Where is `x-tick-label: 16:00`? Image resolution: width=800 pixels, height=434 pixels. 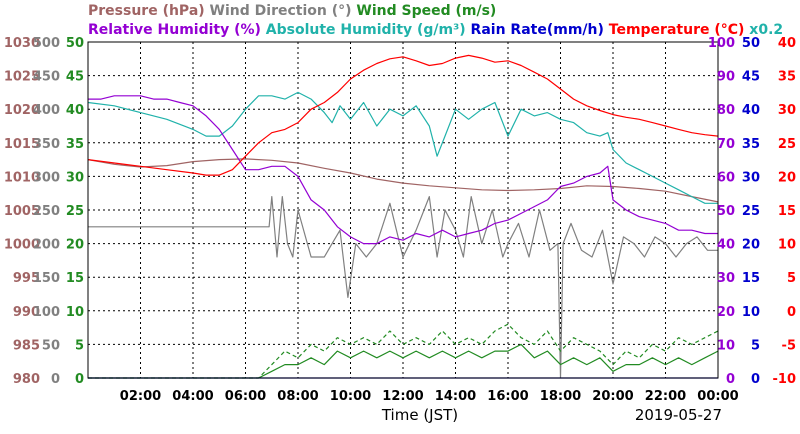 x-tick-label: 16:00 is located at coordinates (507, 396).